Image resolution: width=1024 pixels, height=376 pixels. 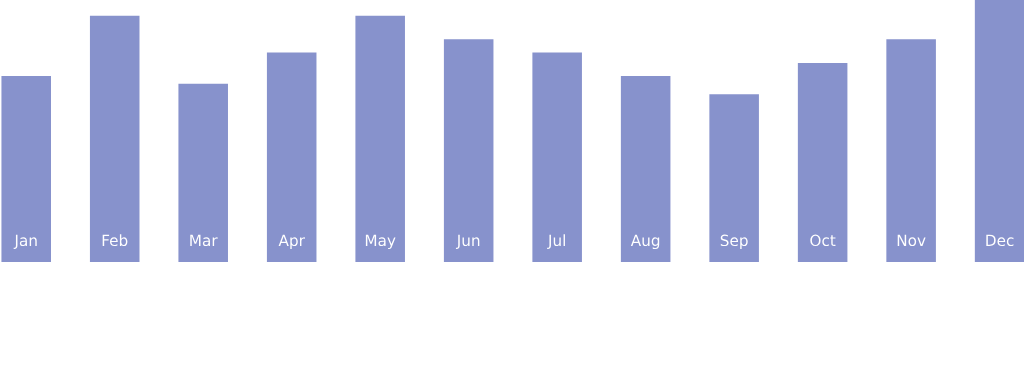 What do you see at coordinates (734, 242) in the screenshot?
I see `x-tick-label: Sep` at bounding box center [734, 242].